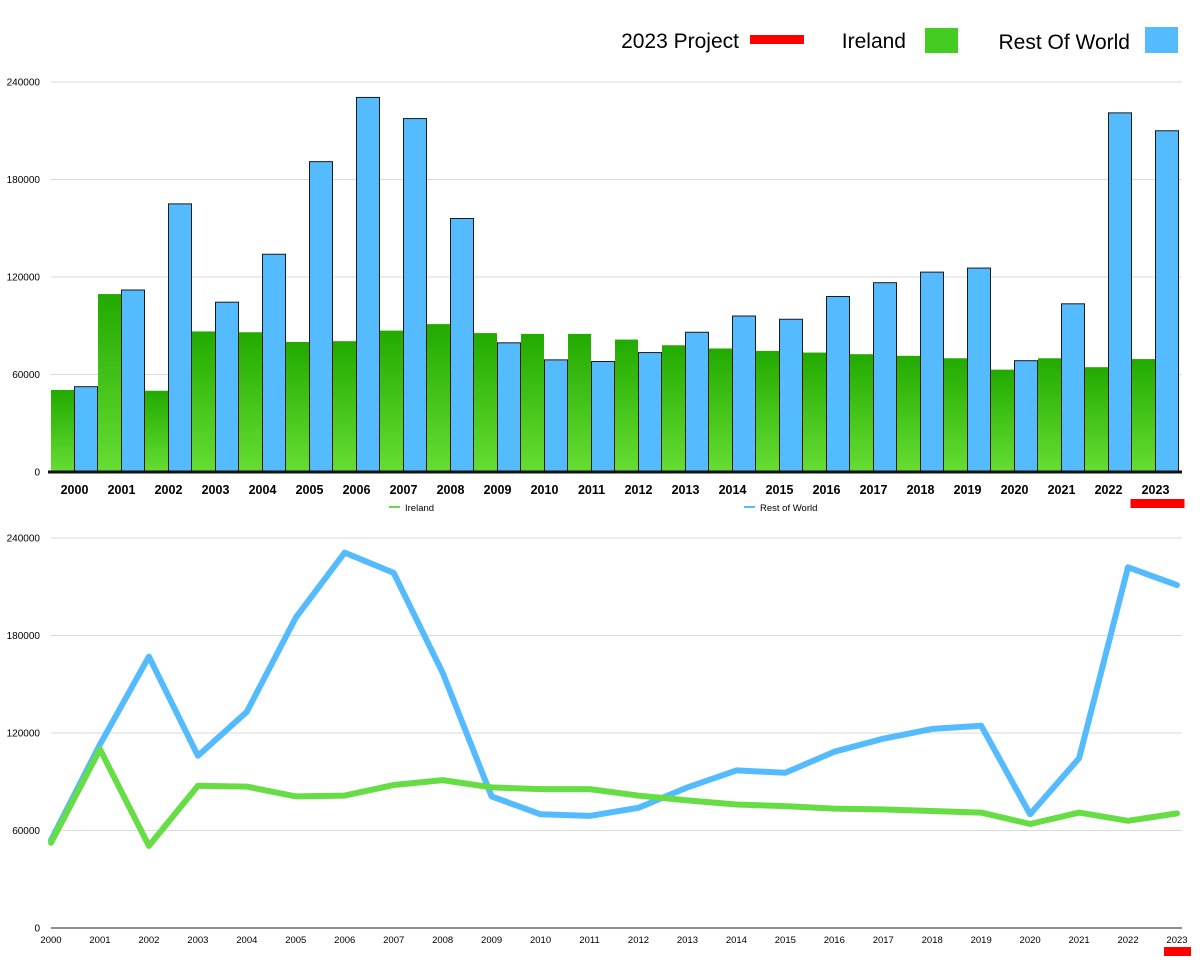 The height and width of the screenshot is (975, 1200). Describe the element at coordinates (540, 940) in the screenshot. I see `line-x-tick-label: 2010` at that location.